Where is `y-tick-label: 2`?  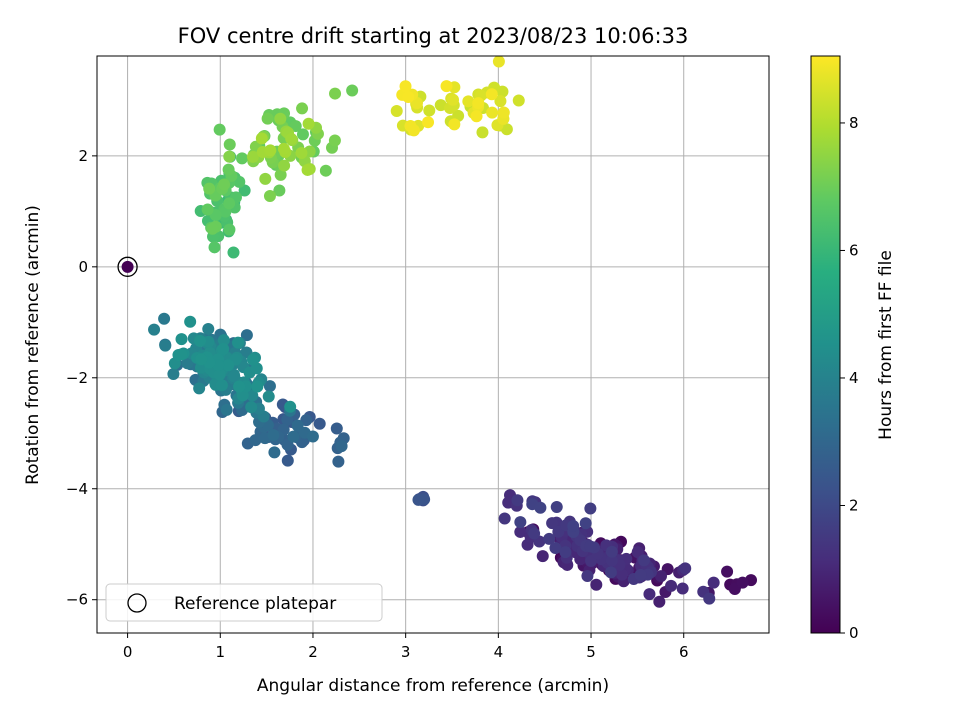 y-tick-label: 2 is located at coordinates (83, 156).